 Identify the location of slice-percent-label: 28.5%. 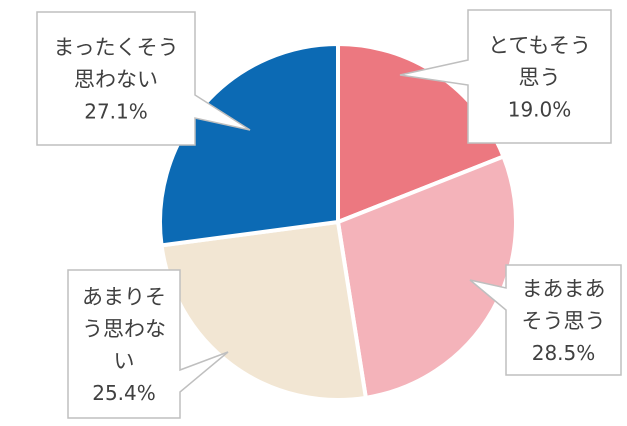
(564, 353).